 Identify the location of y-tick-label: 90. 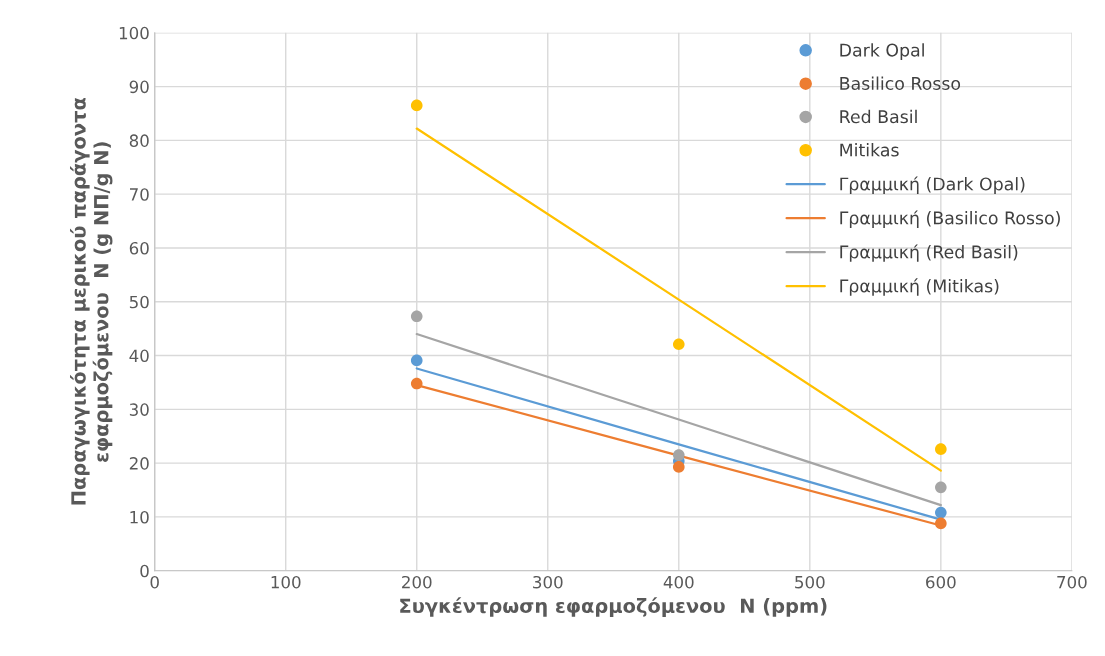
(139, 87).